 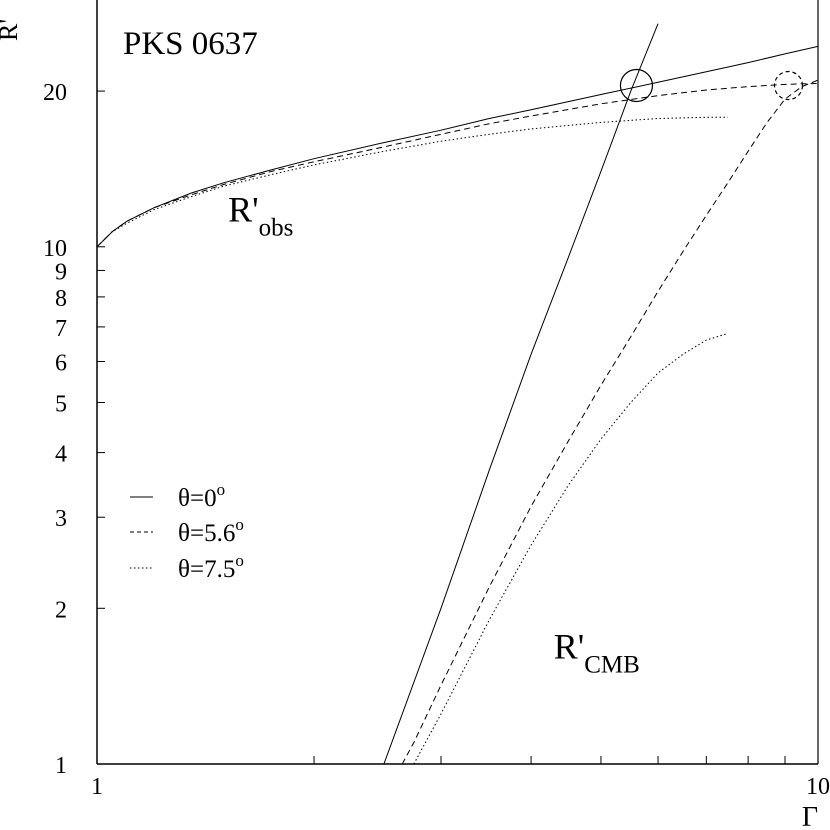 I want to click on legend: θ=0oθ=5.6o θ=7.5o, so click(x=187, y=531).